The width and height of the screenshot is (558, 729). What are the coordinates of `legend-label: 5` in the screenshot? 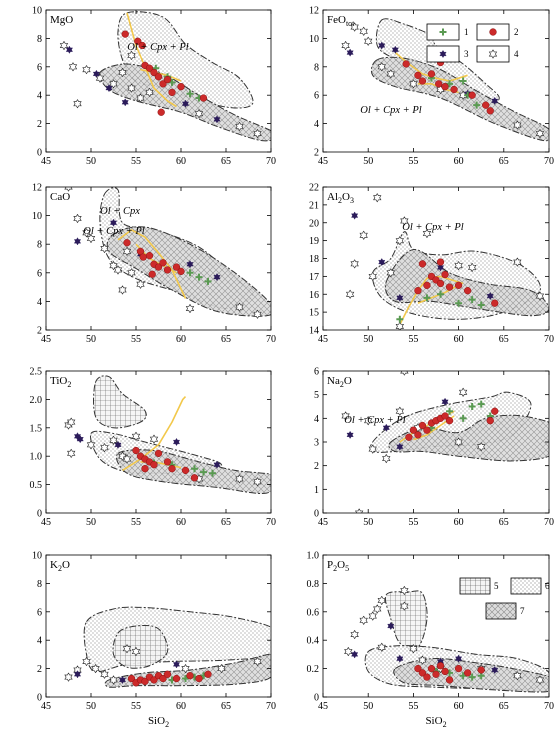 It's located at (496, 586).